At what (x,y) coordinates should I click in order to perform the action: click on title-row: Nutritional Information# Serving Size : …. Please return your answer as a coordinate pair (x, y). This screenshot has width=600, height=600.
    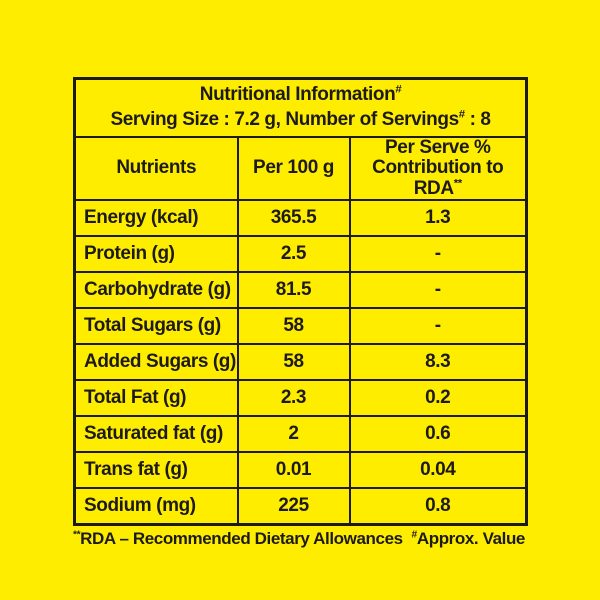
    Looking at the image, I should click on (300, 107).